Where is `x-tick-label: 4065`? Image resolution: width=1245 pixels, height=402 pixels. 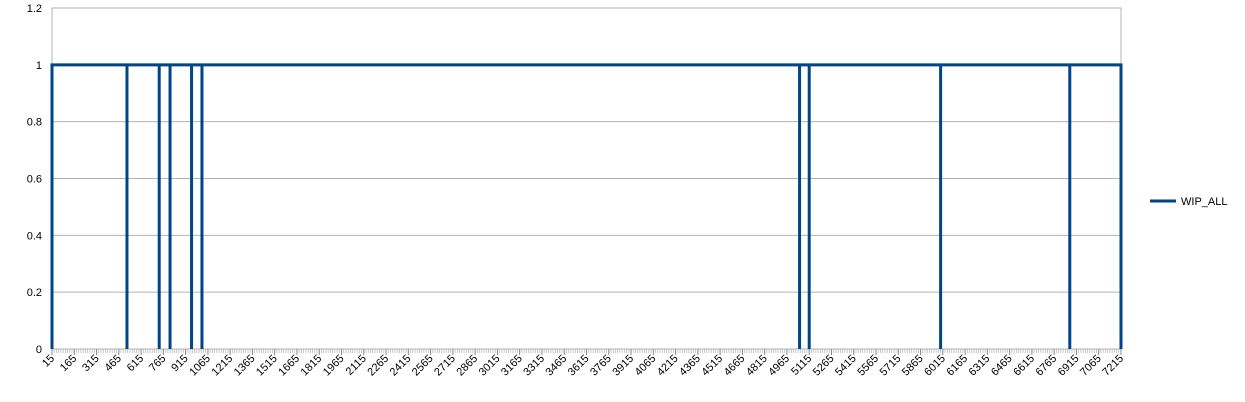 x-tick-label: 4065 is located at coordinates (646, 366).